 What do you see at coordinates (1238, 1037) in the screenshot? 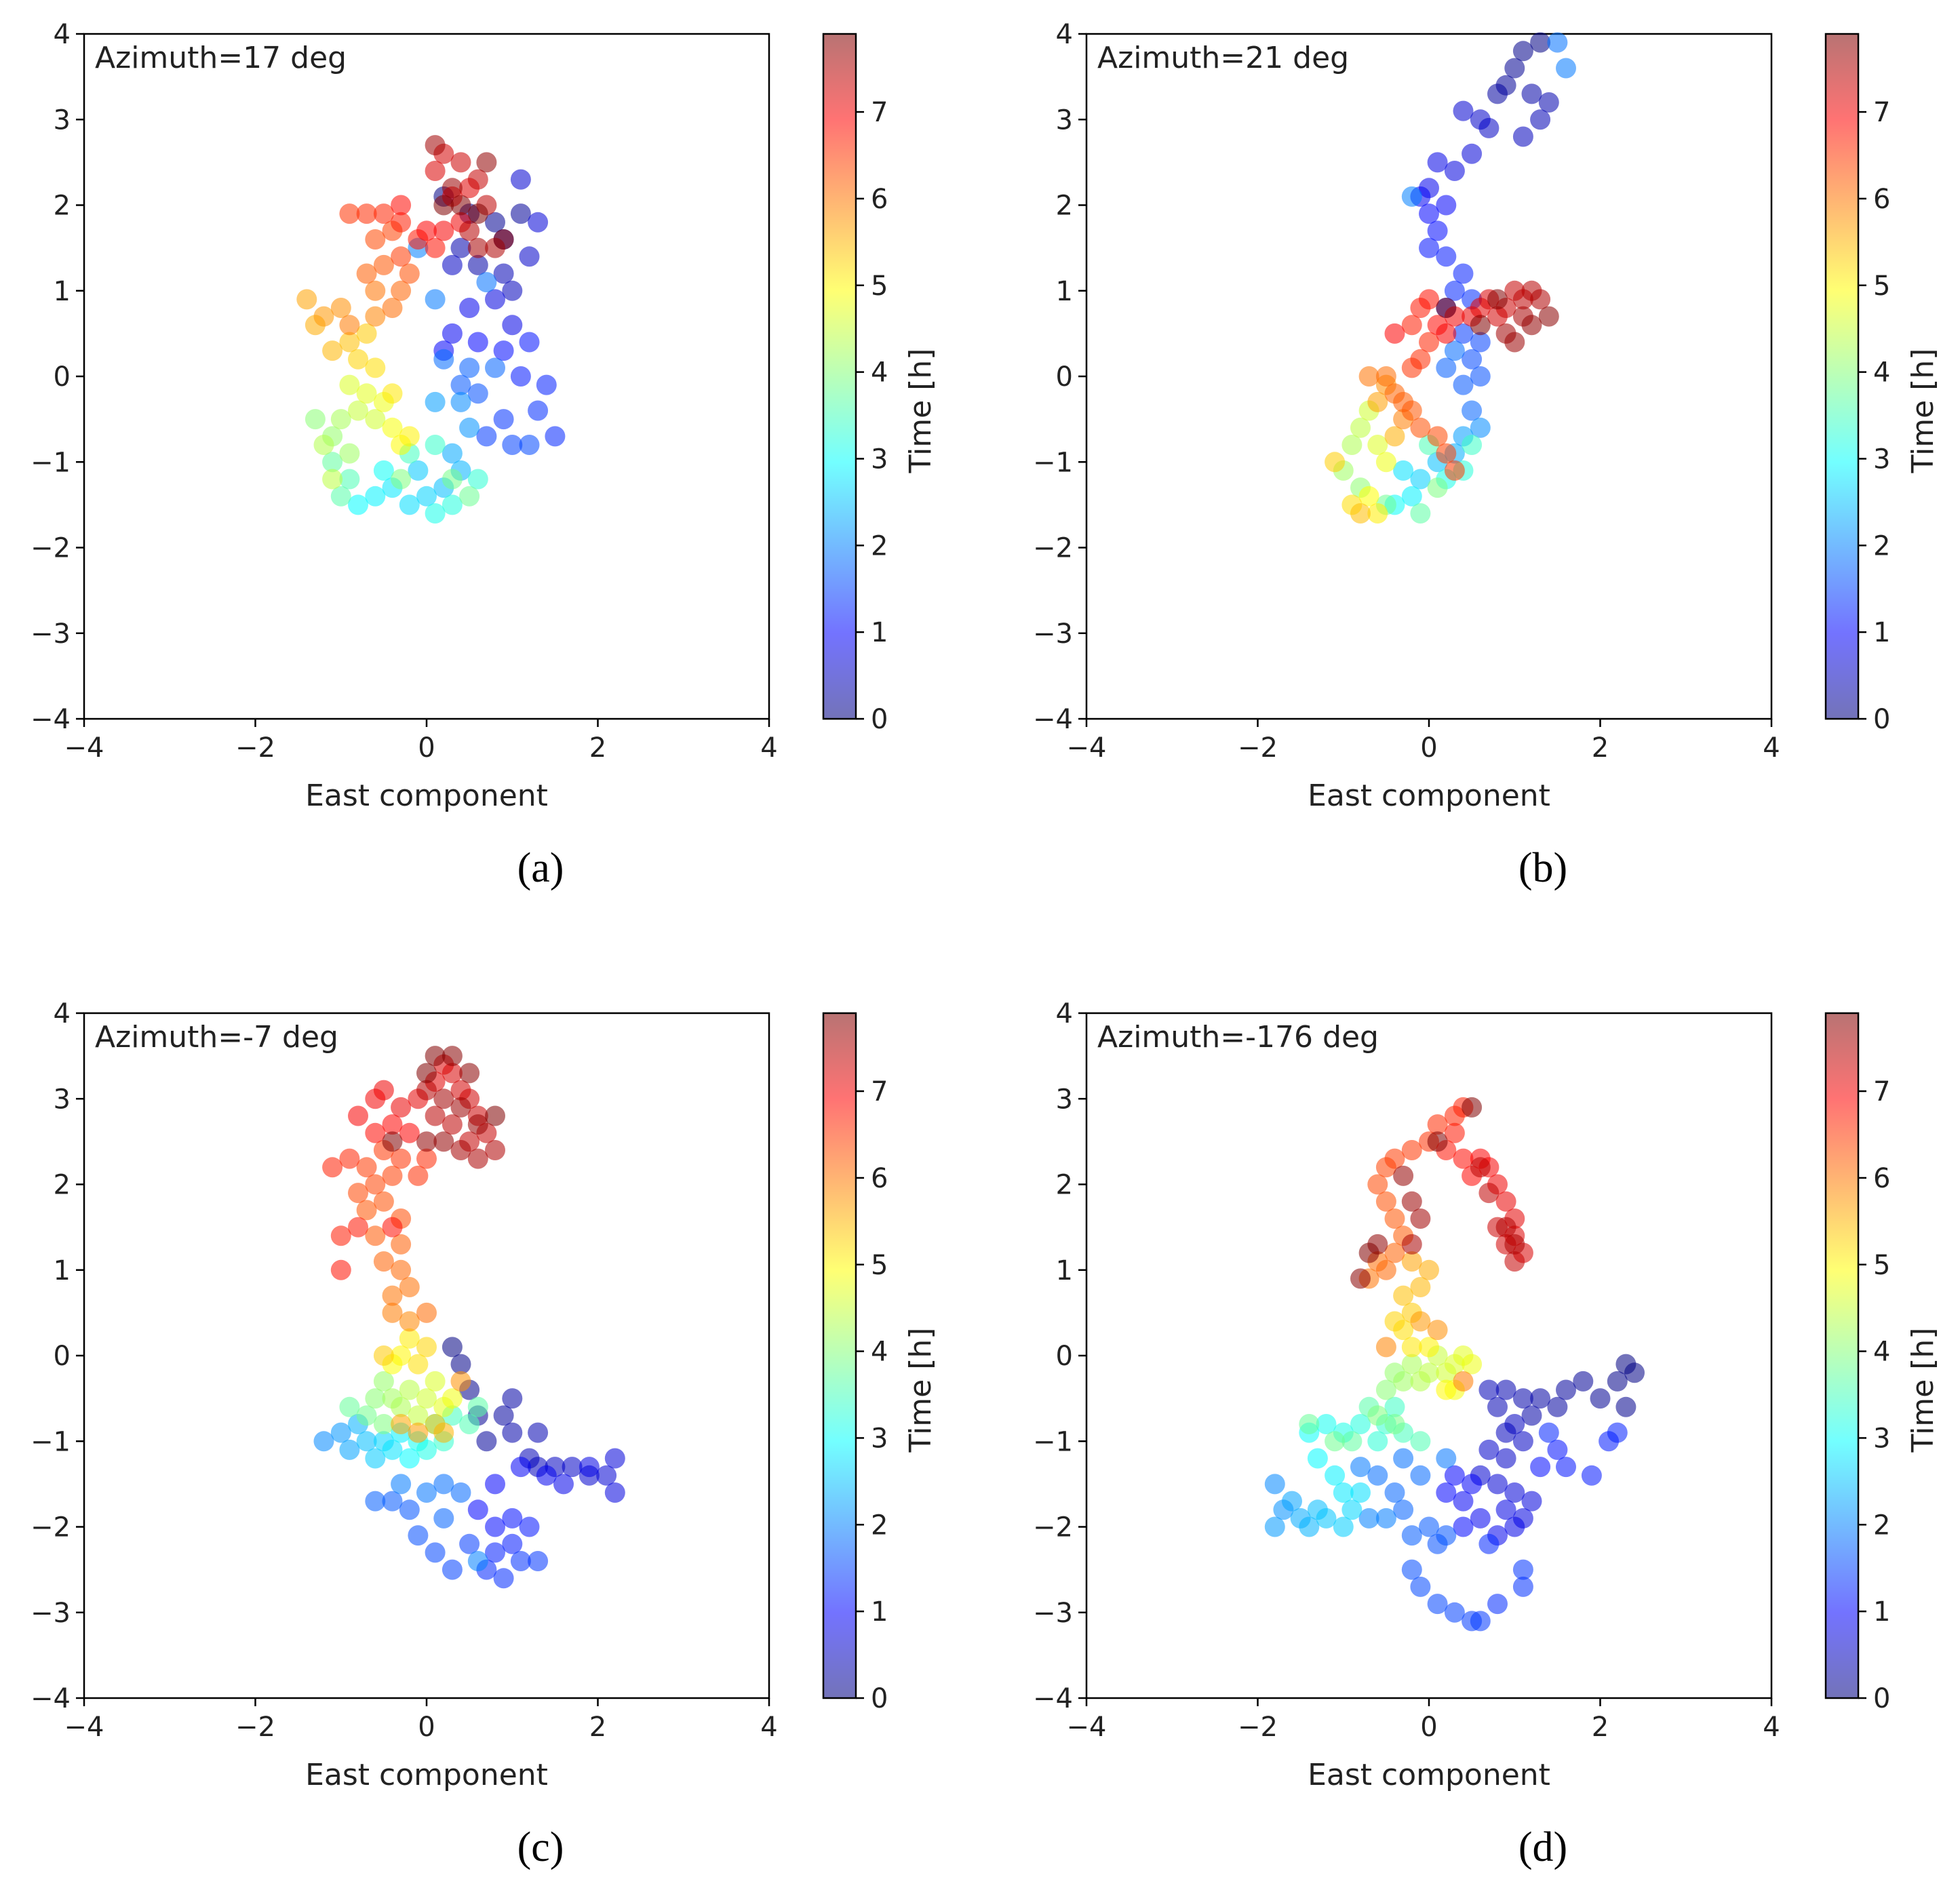
I see `azimuth-annotation: Azimuth=-176 deg` at bounding box center [1238, 1037].